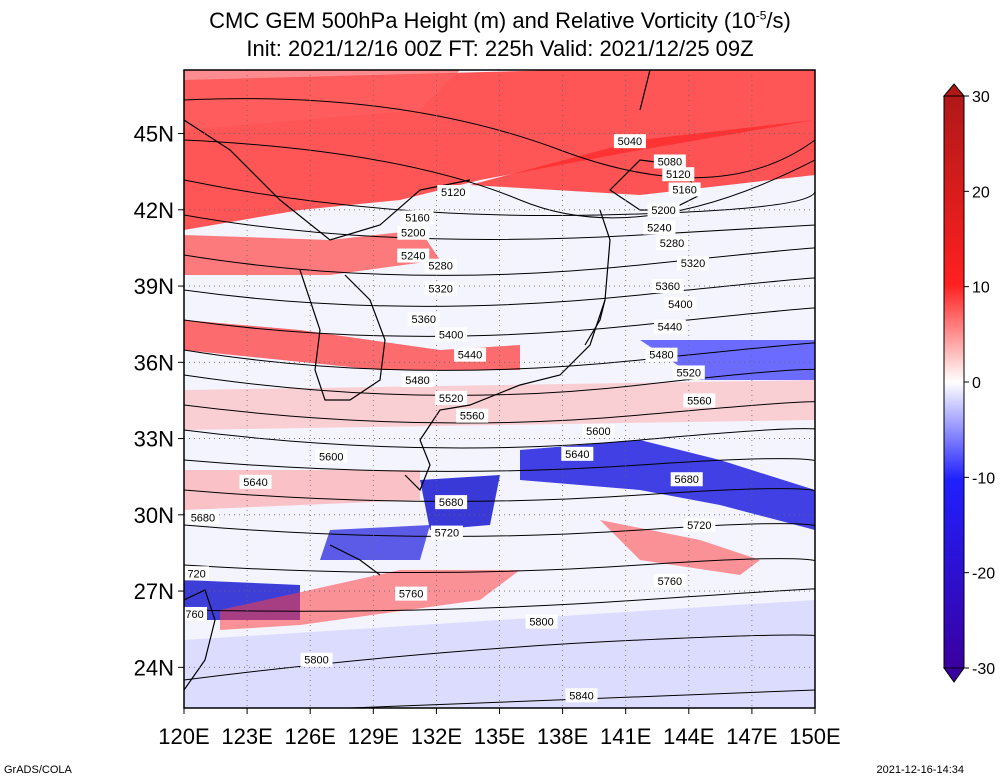 This screenshot has width=1000, height=779. I want to click on contour-label: 720, so click(196, 574).